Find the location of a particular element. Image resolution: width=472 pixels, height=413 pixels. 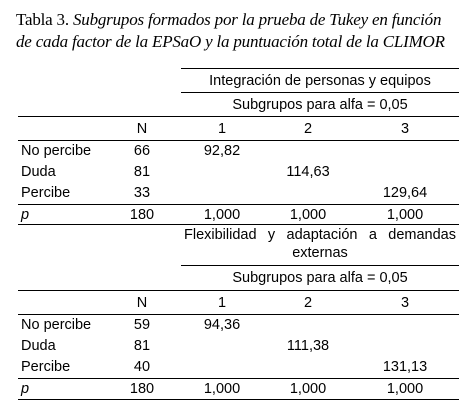

t2-heading-line1: Flexibilidad y adaptación a demandas is located at coordinates (320, 235).